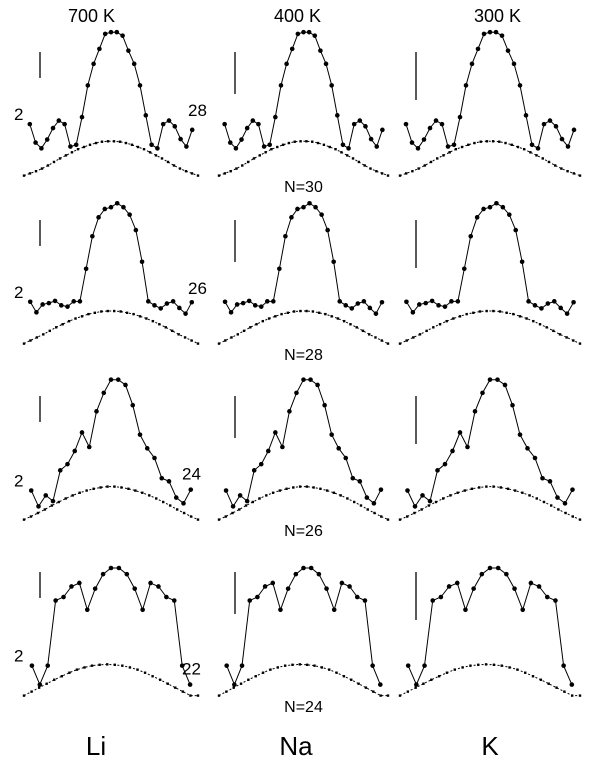  I want to click on site-label-last: 28, so click(197, 110).